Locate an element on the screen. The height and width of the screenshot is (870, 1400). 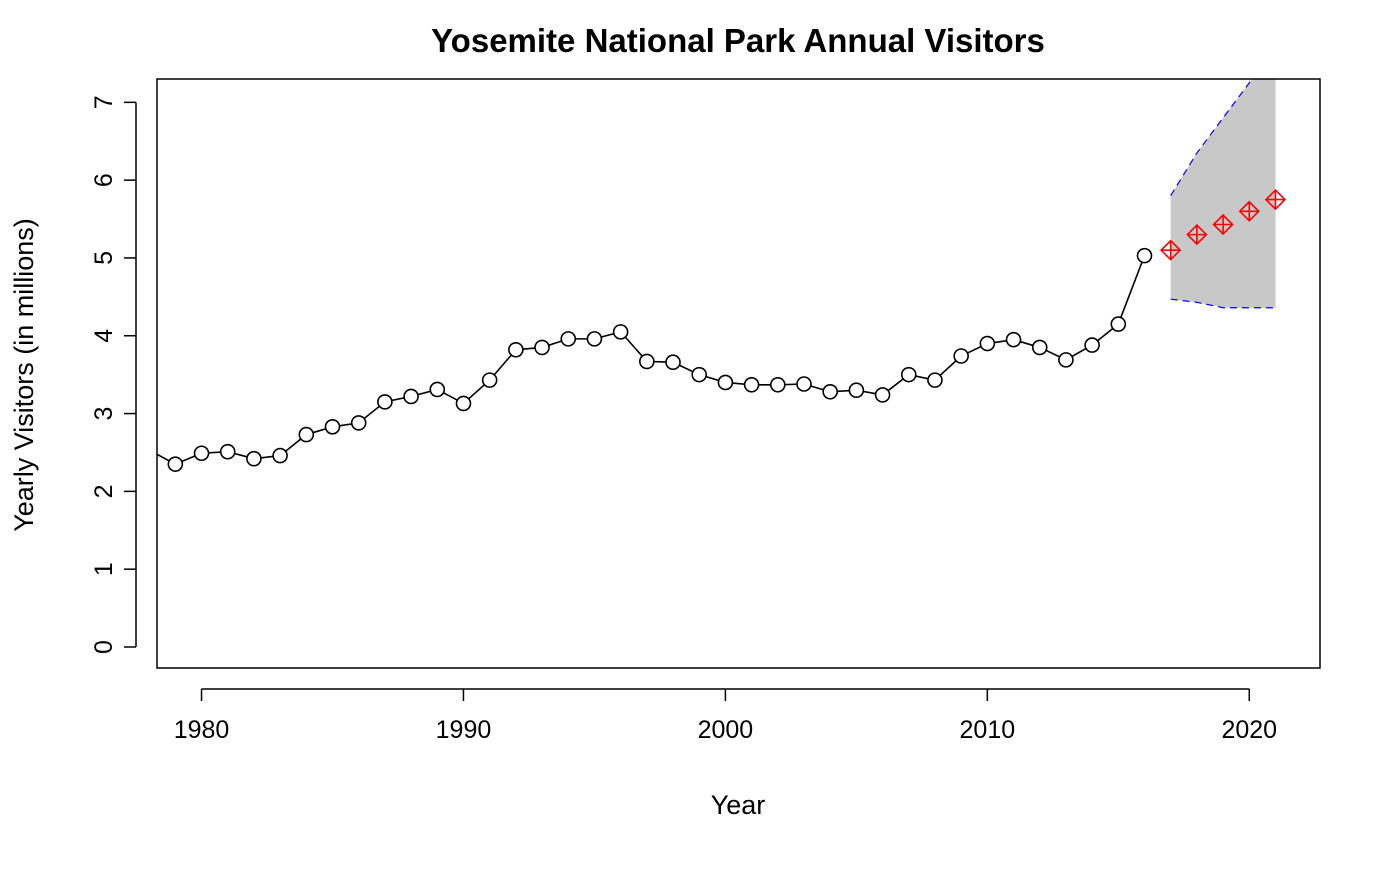
y-tick-label: 2 is located at coordinates (104, 491).